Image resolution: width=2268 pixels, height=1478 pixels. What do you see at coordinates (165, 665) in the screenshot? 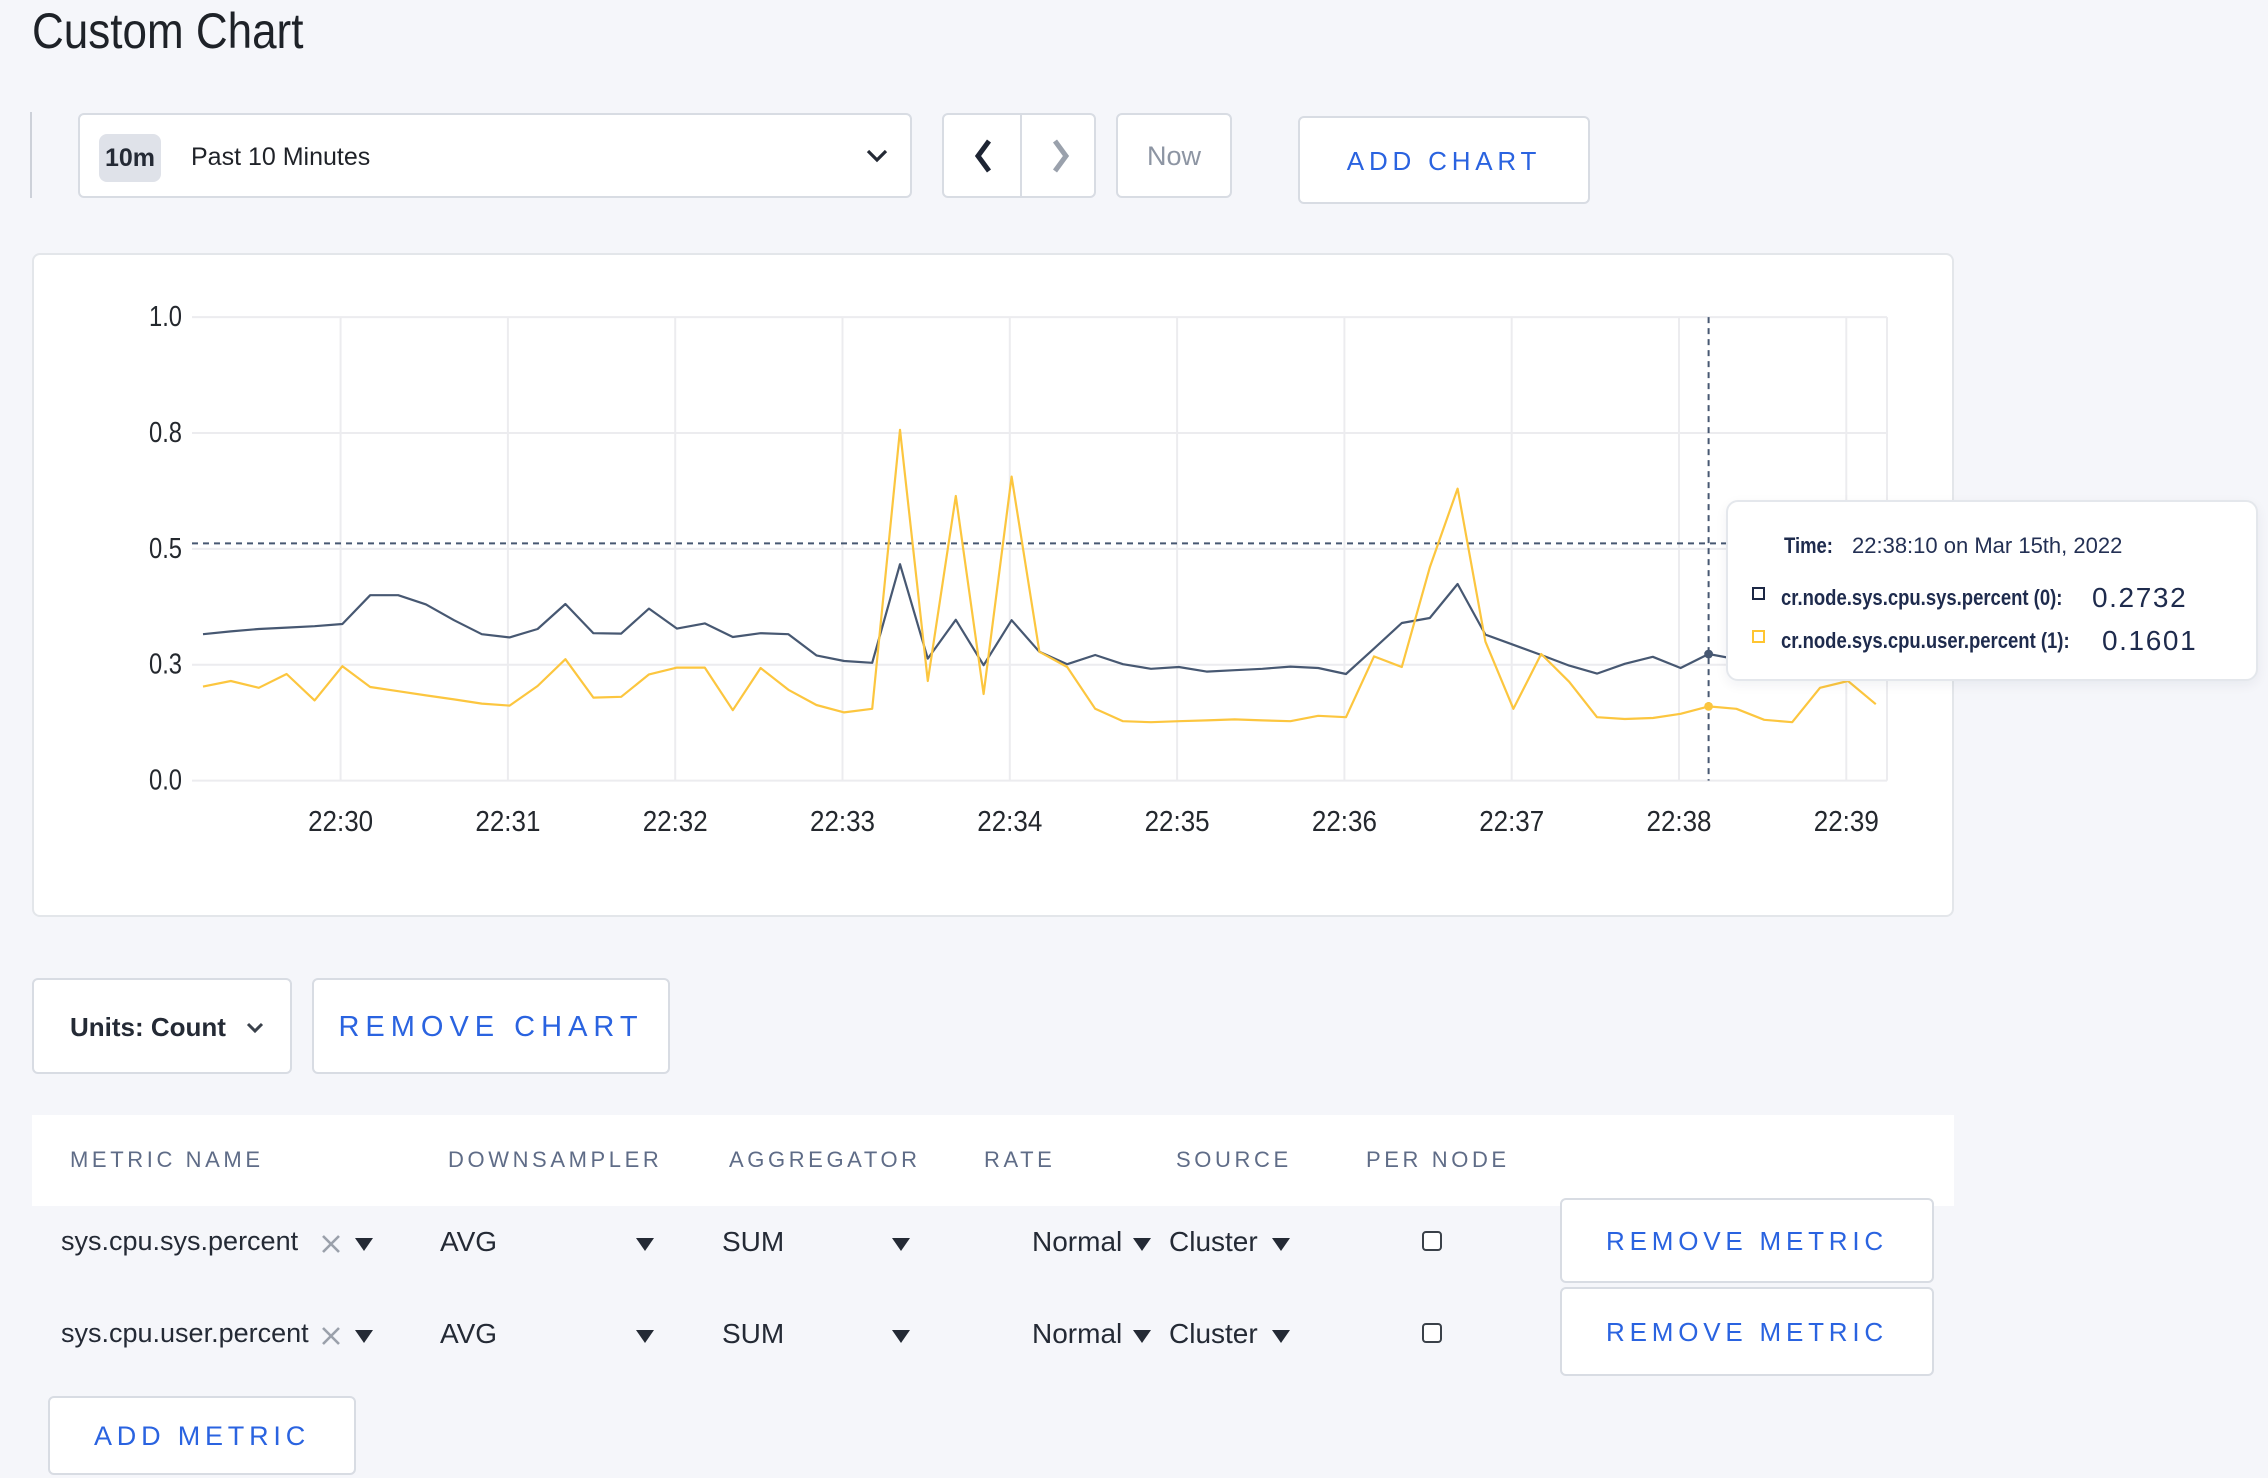
I see `svg-text: 0.3` at bounding box center [165, 665].